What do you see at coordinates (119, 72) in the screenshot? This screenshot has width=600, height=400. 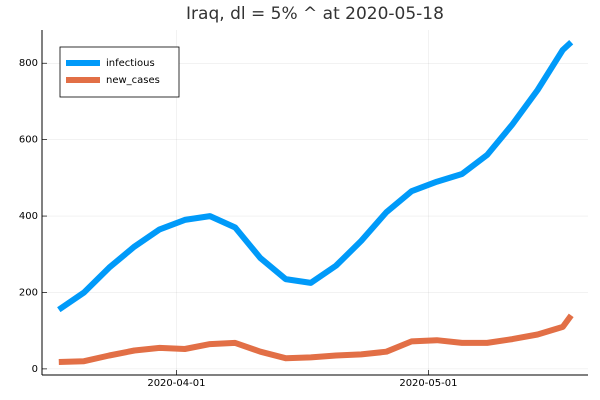 I see `legend-box` at bounding box center [119, 72].